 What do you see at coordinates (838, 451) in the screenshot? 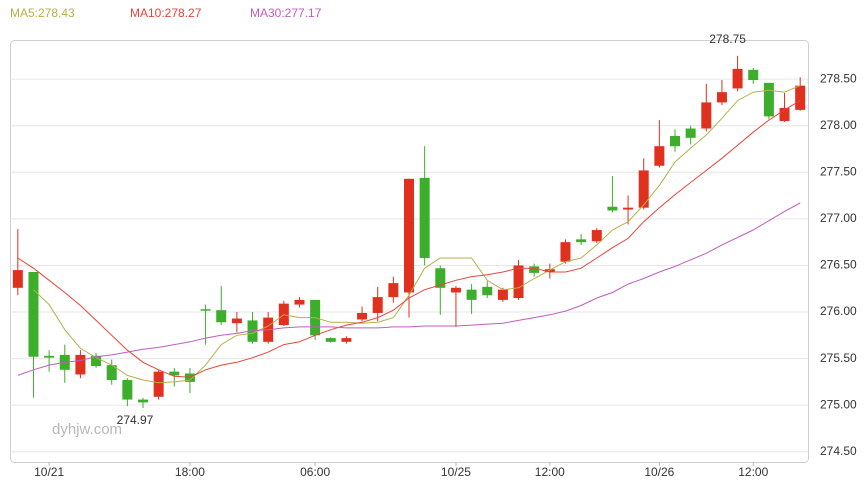
I see `y-tick-label: 274.50` at bounding box center [838, 451].